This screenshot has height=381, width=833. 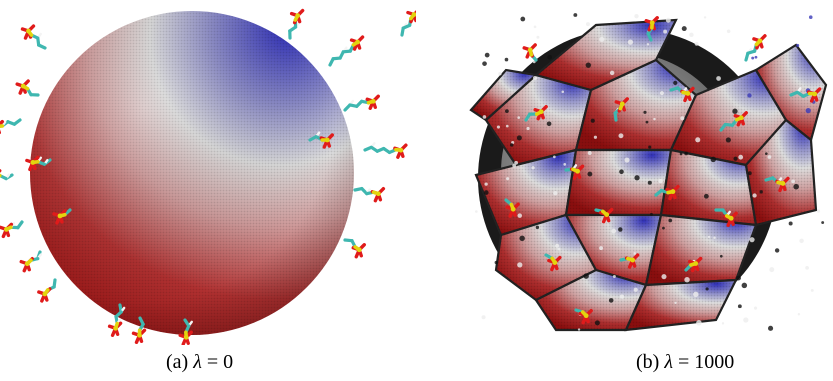 What do you see at coordinates (228, 362) in the screenshot?
I see `caption-a-value: 0` at bounding box center [228, 362].